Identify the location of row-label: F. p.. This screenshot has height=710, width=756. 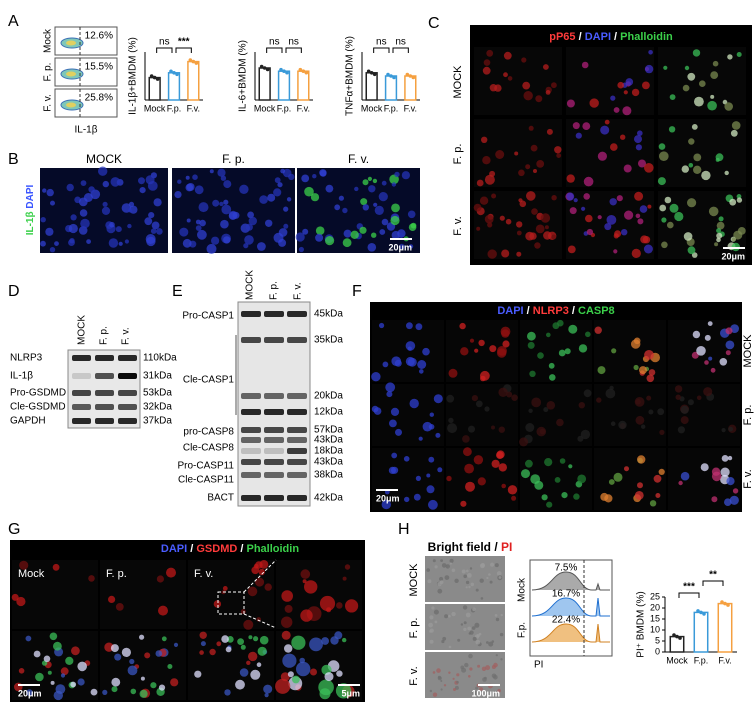
(458, 154).